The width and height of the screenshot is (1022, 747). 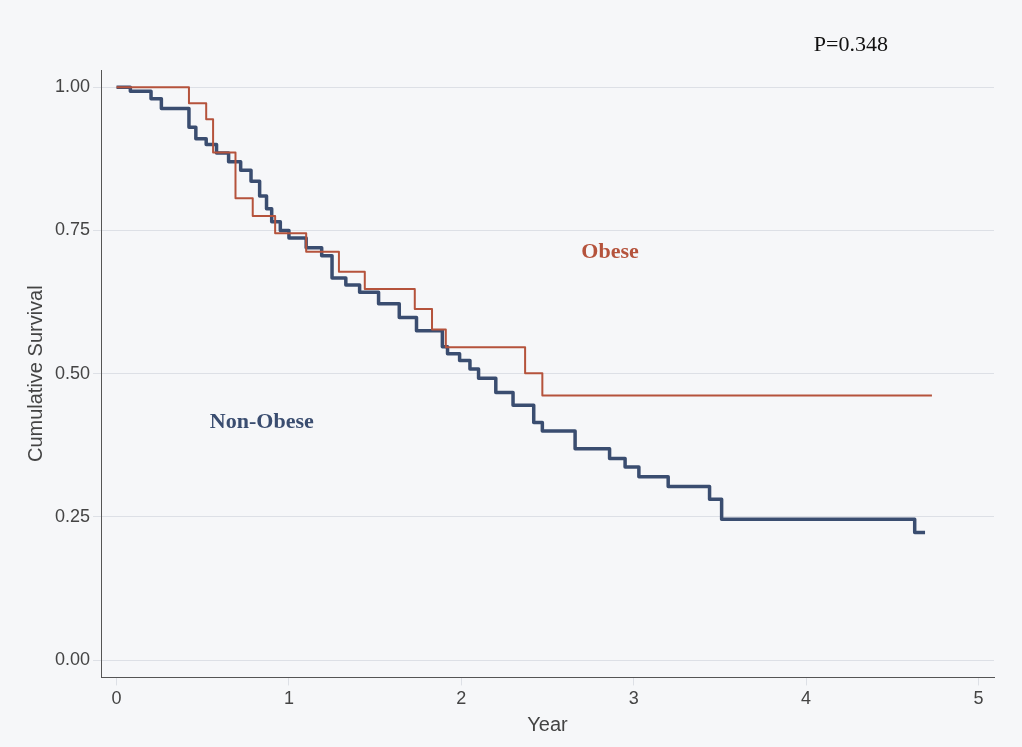 What do you see at coordinates (610, 250) in the screenshot?
I see `text: Obese` at bounding box center [610, 250].